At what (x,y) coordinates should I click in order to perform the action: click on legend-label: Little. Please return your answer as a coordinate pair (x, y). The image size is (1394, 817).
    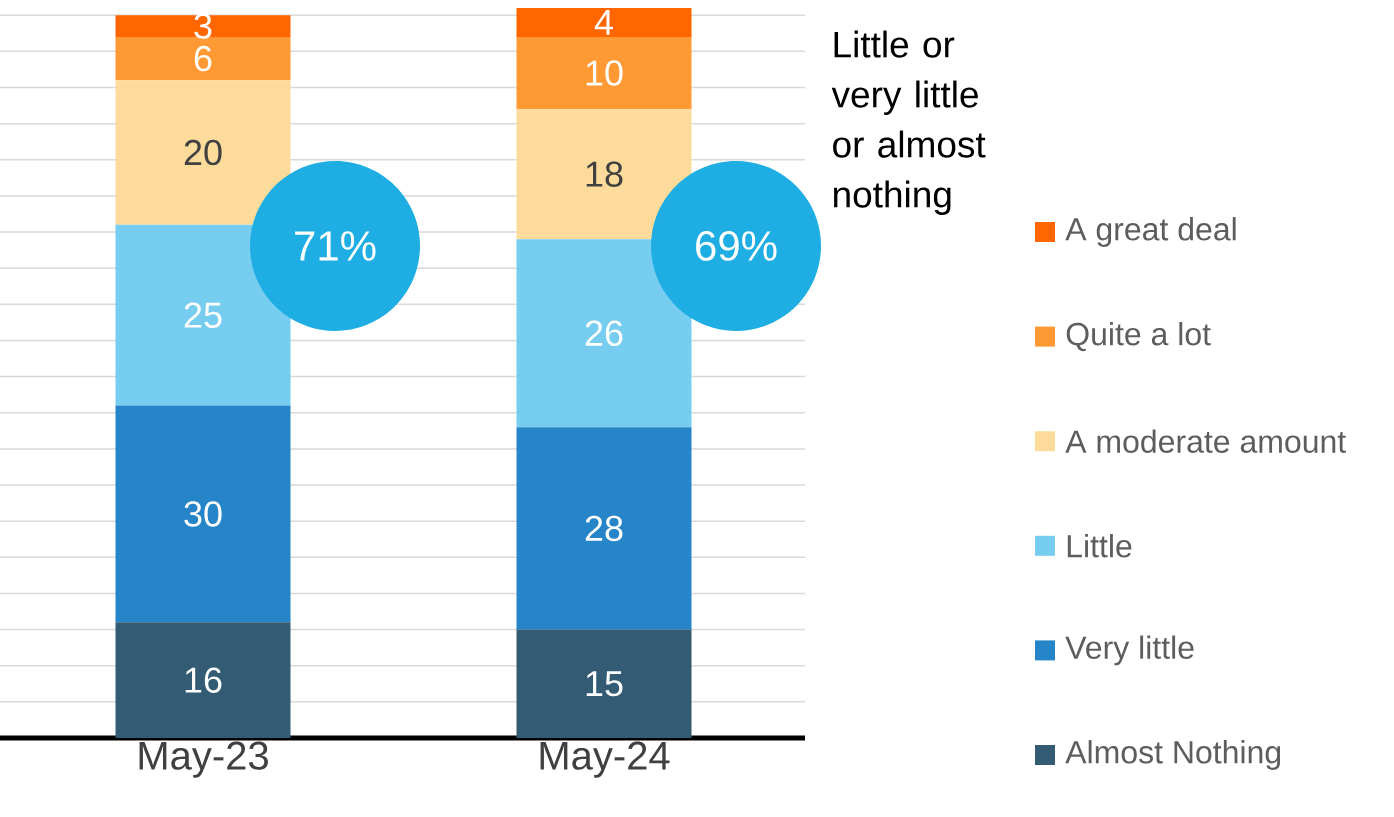
    Looking at the image, I should click on (1099, 546).